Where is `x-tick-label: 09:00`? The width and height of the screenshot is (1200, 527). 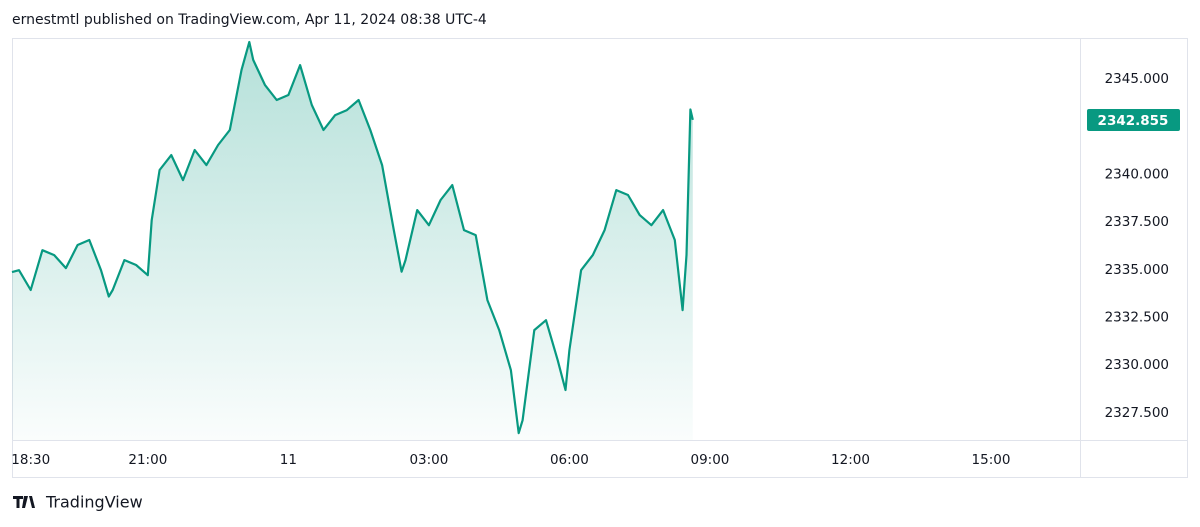 x-tick-label: 09:00 is located at coordinates (709, 460).